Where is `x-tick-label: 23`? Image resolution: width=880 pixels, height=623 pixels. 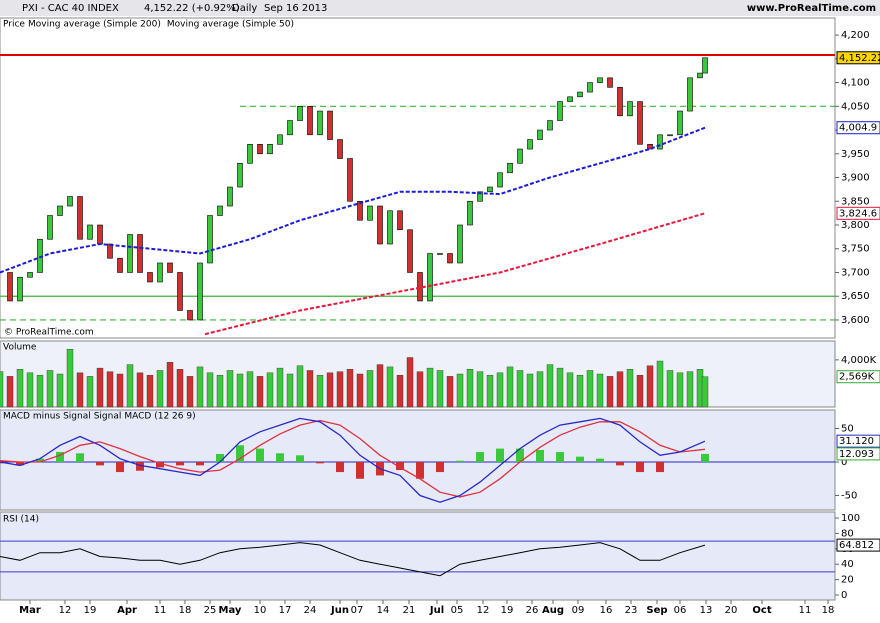
x-tick-label: 23 is located at coordinates (631, 610).